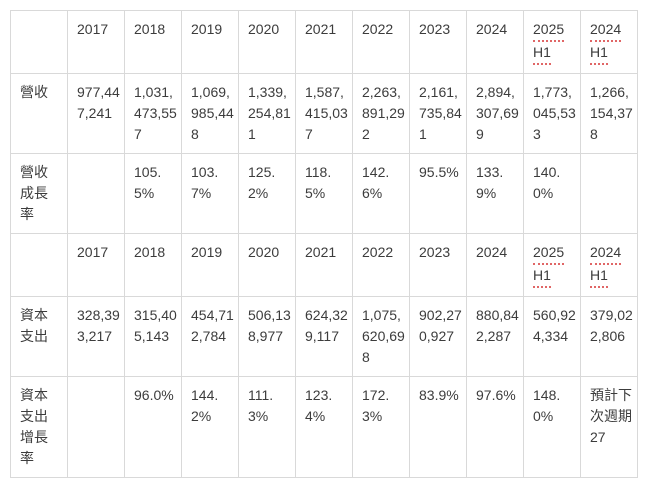 Image resolution: width=648 pixels, height=478 pixels. Describe the element at coordinates (210, 336) in the screenshot. I see `value-cell: 454,712,784` at that location.